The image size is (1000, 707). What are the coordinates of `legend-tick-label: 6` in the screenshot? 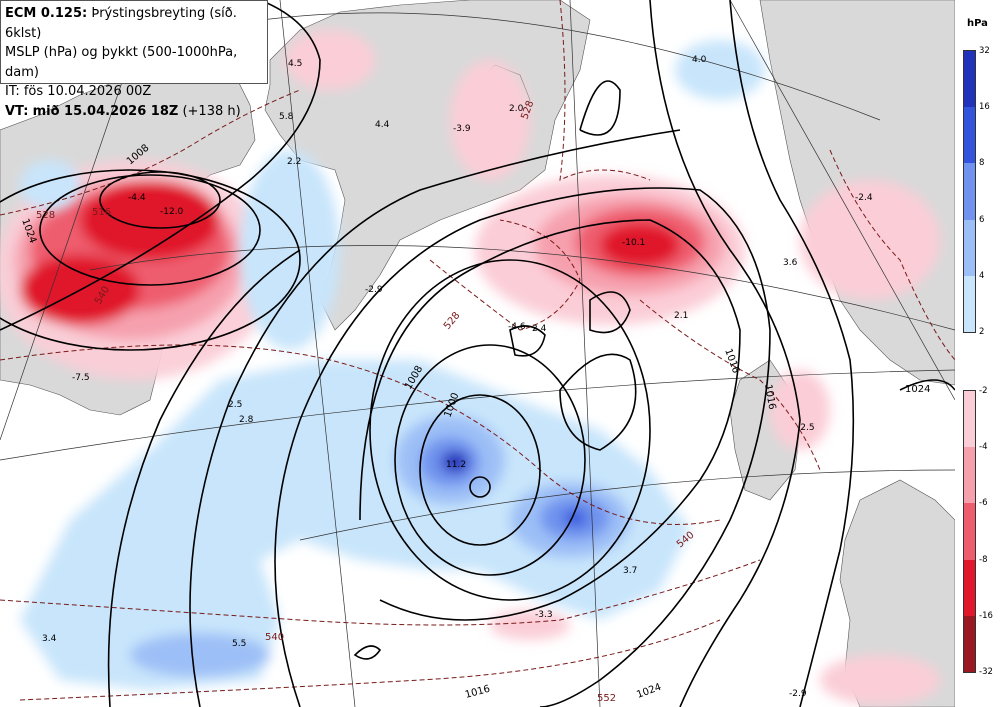 It's located at (982, 219).